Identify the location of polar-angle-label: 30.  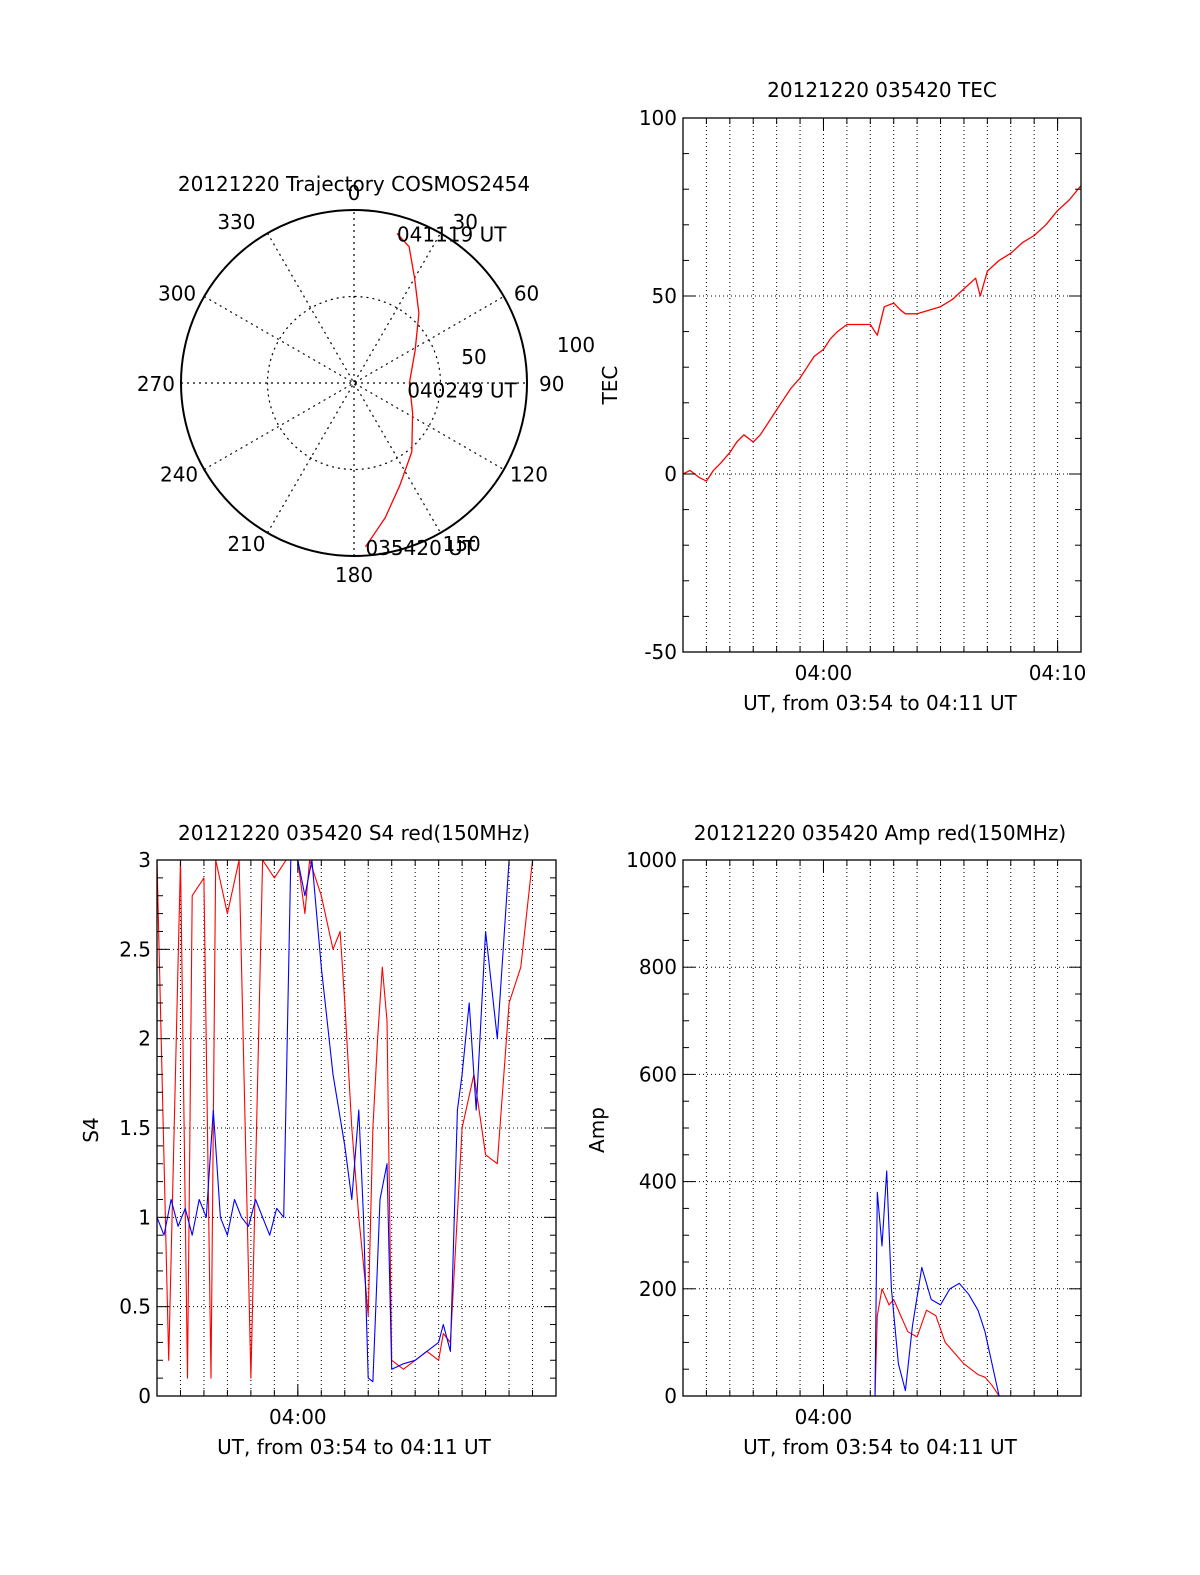
(465, 222).